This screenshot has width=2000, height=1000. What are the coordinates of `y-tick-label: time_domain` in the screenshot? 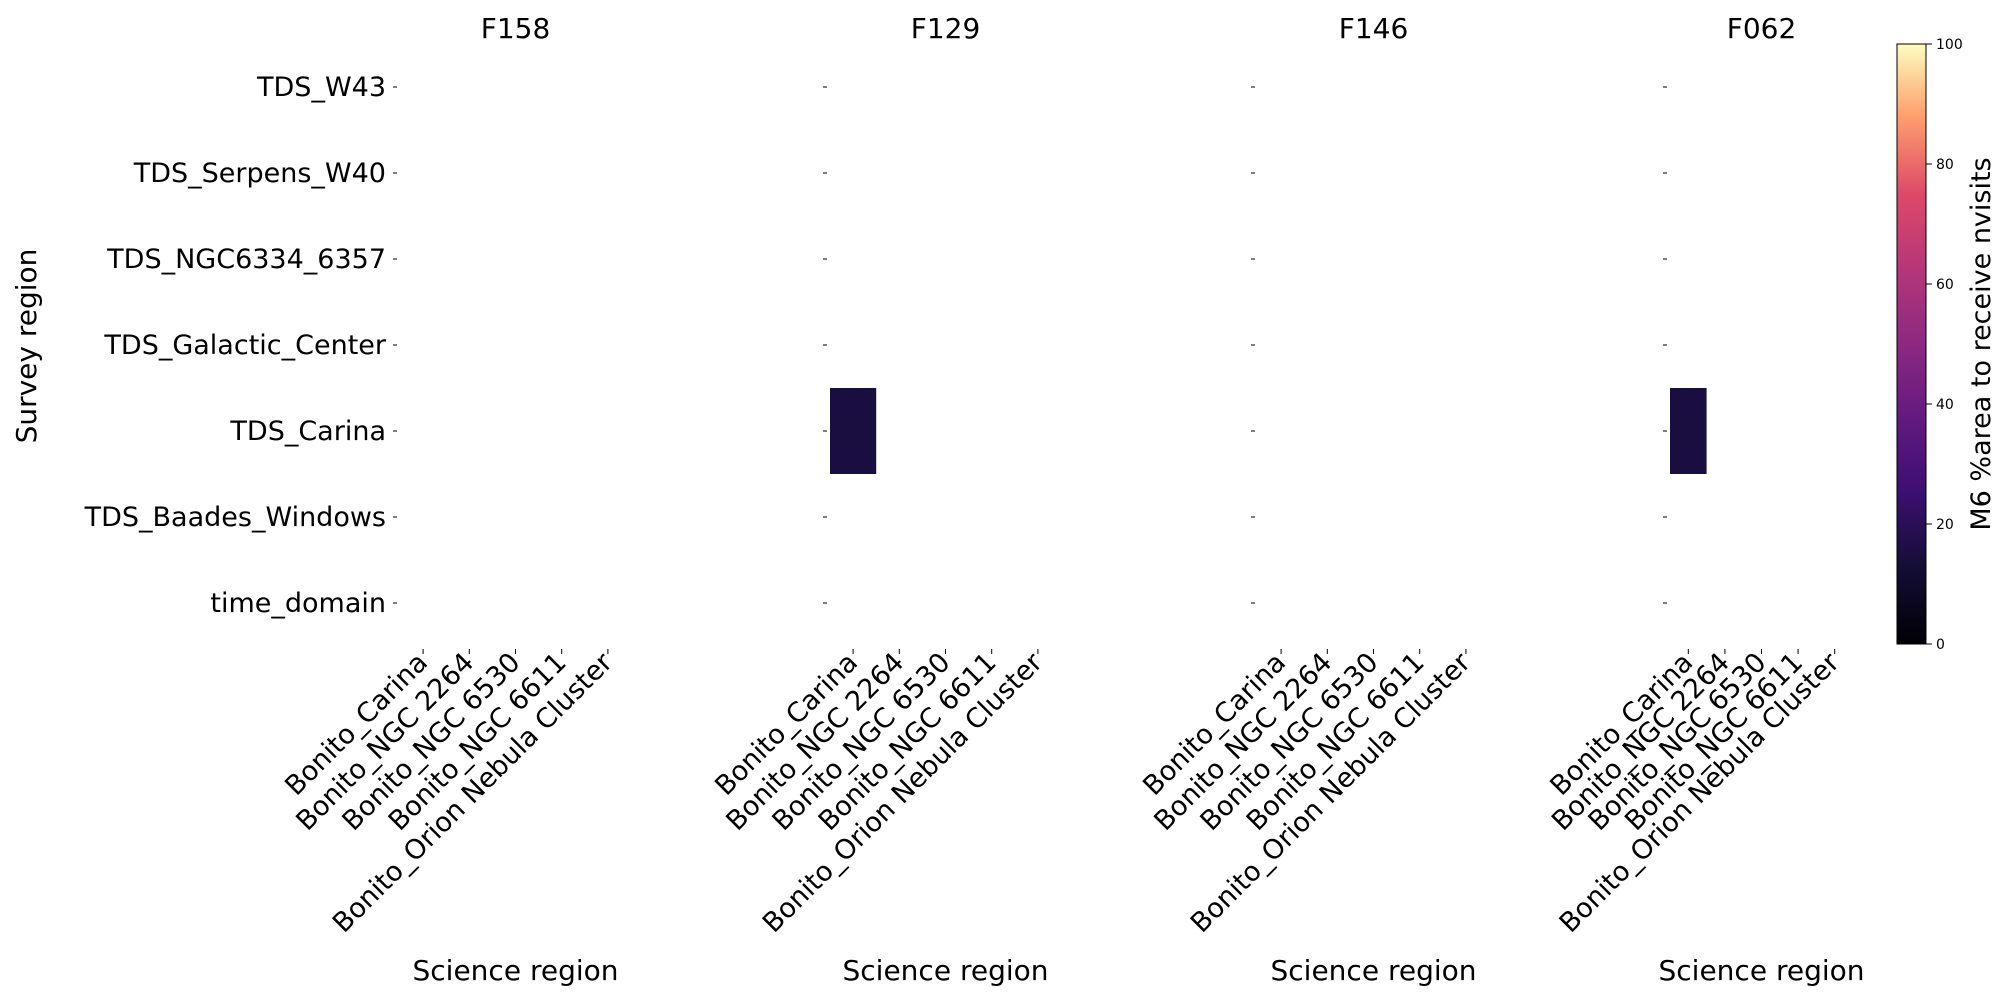 It's located at (298, 603).